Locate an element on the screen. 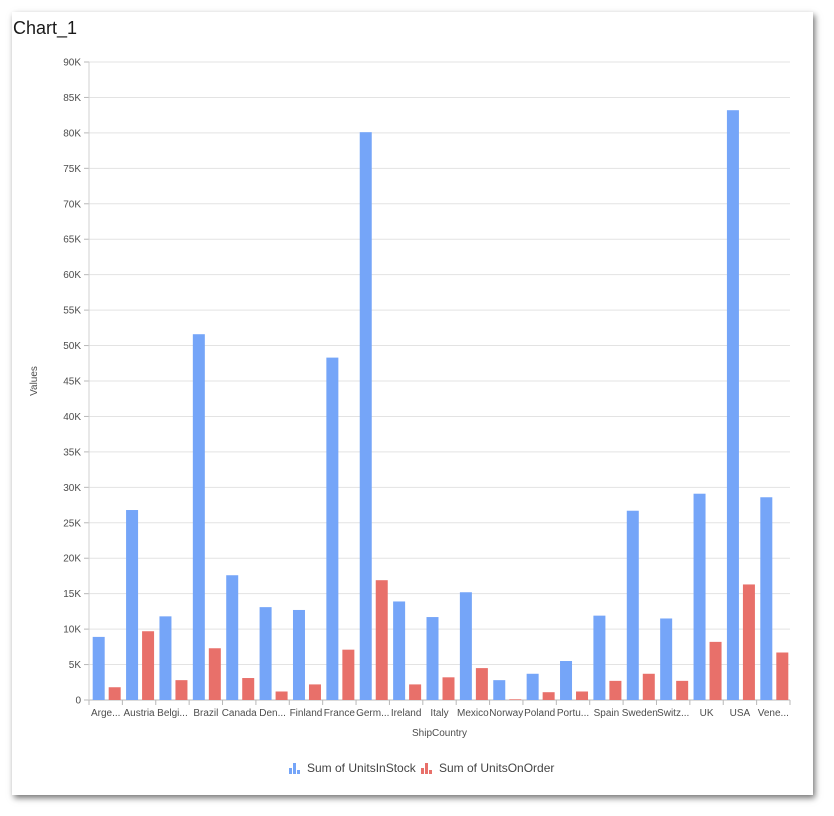 The width and height of the screenshot is (834, 816). x-tick-label: UK is located at coordinates (707, 713).